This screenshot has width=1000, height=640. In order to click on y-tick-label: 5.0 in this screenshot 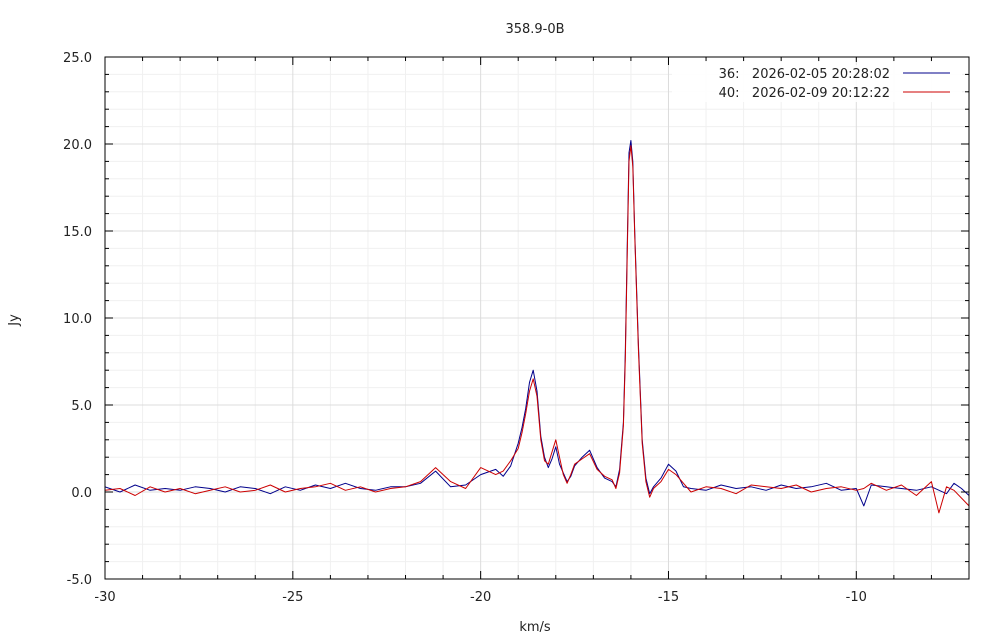, I will do `click(81, 406)`.